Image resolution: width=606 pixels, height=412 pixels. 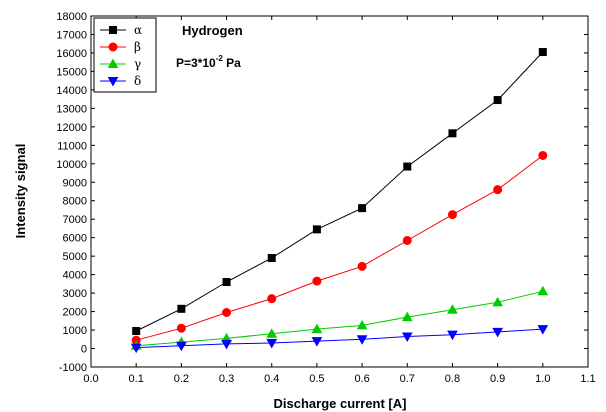 I want to click on y-tick-label: 18000, so click(x=71, y=17).